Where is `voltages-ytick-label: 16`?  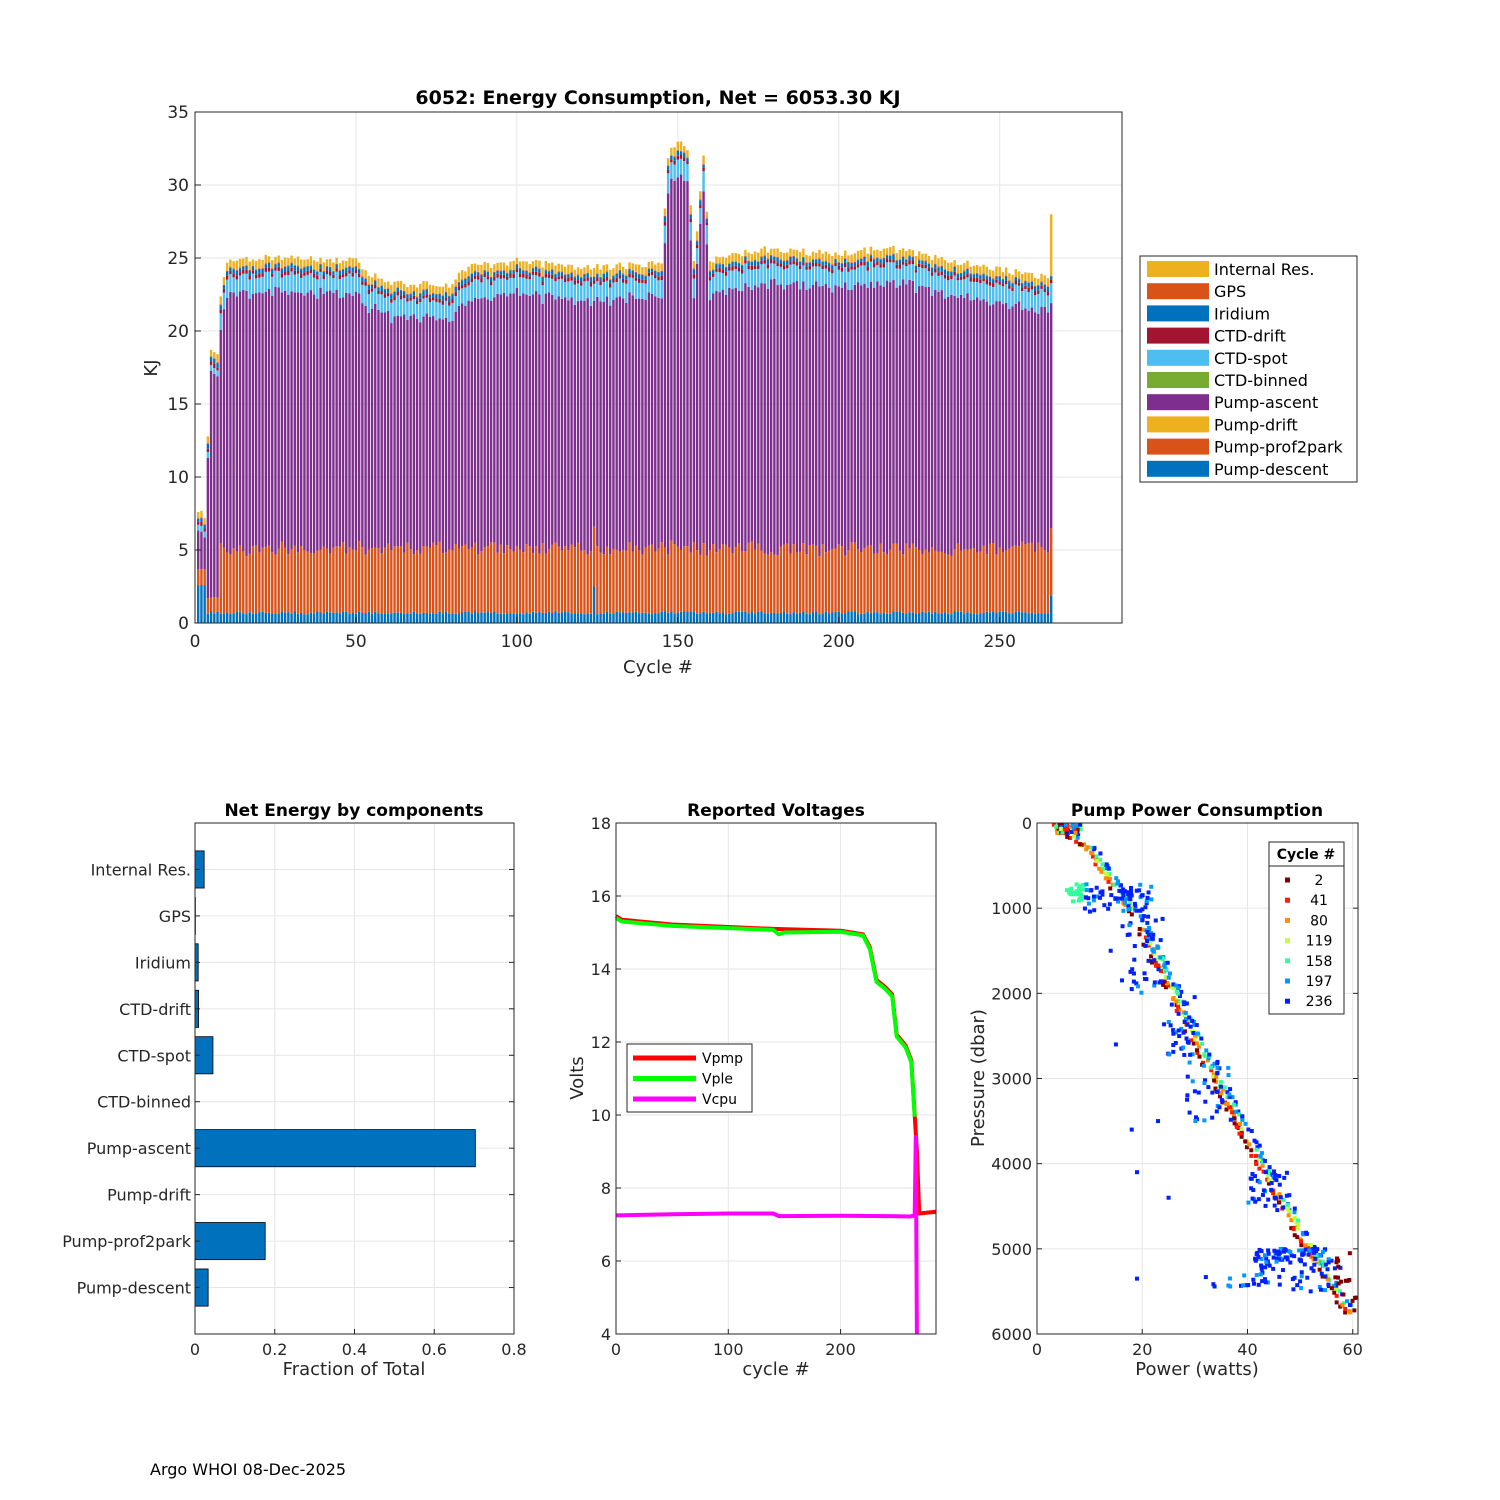 voltages-ytick-label: 16 is located at coordinates (601, 896).